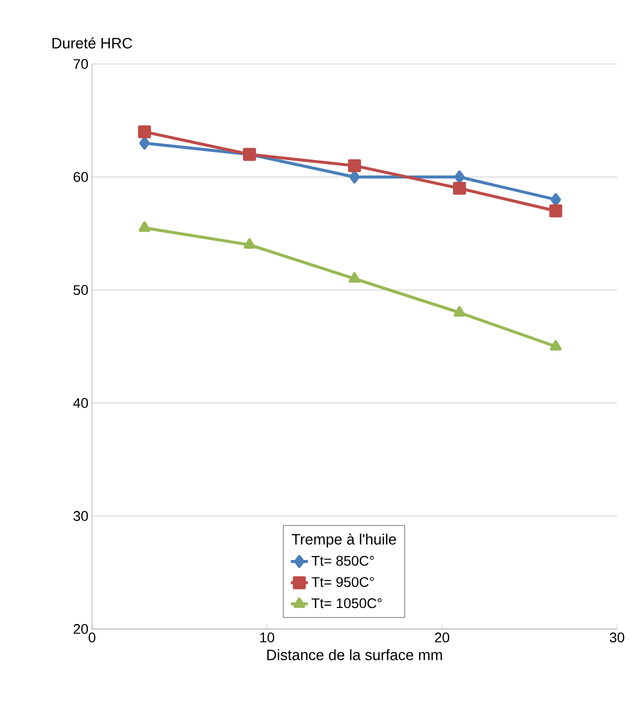  Describe the element at coordinates (442, 637) in the screenshot. I see `x-tick-label: 20` at that location.